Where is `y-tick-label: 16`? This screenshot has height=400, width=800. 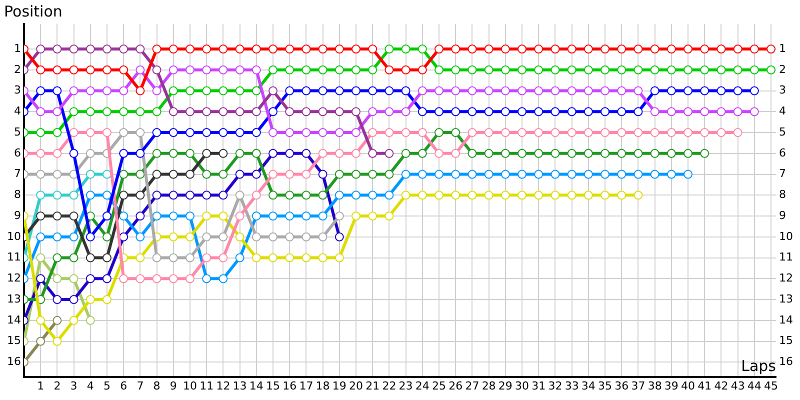 y-tick-label: 16 is located at coordinates (13, 361).